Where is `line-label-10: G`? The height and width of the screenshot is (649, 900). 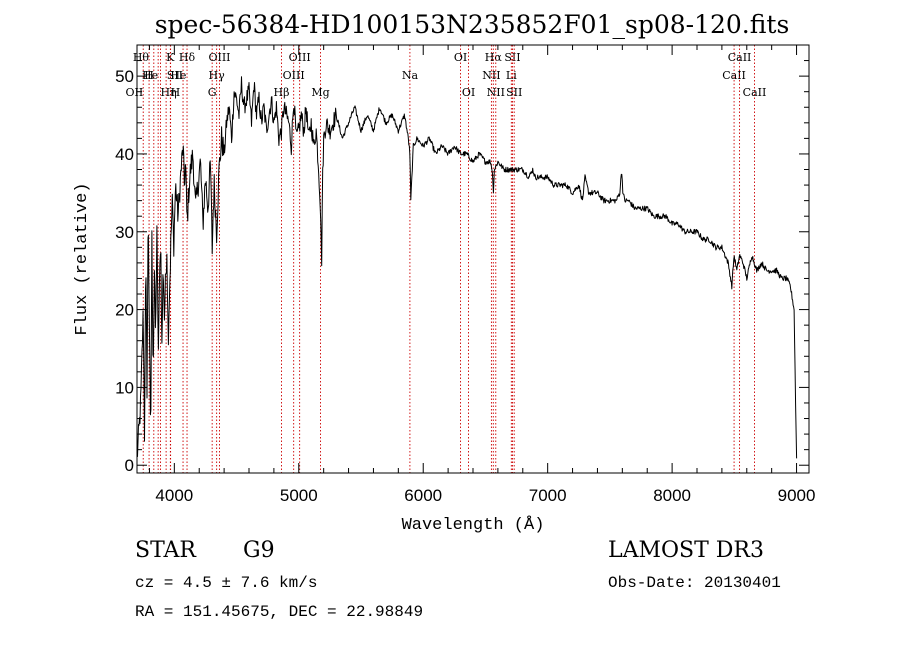
line-label-10: G is located at coordinates (212, 92).